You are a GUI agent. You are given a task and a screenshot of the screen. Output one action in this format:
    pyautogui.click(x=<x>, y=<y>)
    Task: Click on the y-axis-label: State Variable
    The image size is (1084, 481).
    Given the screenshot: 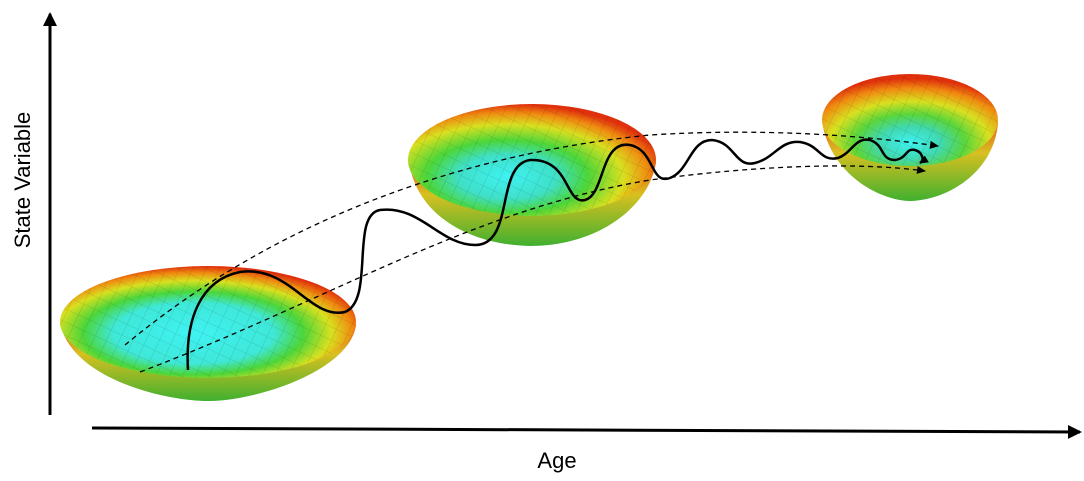 What is the action you would take?
    pyautogui.click(x=22, y=180)
    